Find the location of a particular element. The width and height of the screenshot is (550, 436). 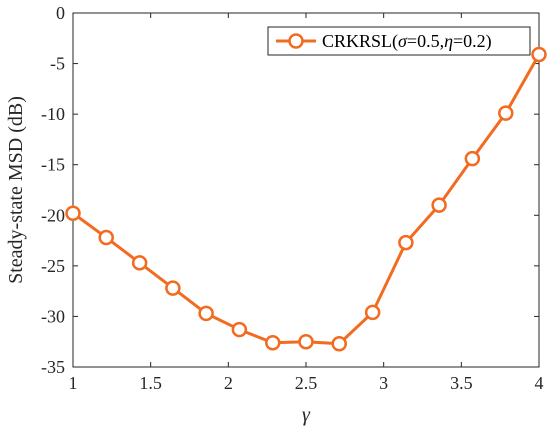

legend-marker is located at coordinates (296, 41).